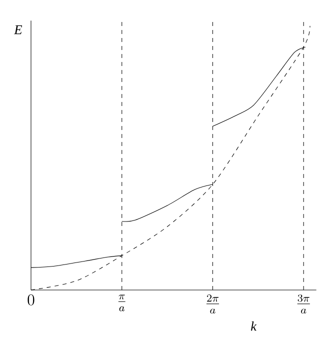  What do you see at coordinates (253, 326) in the screenshot?
I see `x-axis-title: k` at bounding box center [253, 326].